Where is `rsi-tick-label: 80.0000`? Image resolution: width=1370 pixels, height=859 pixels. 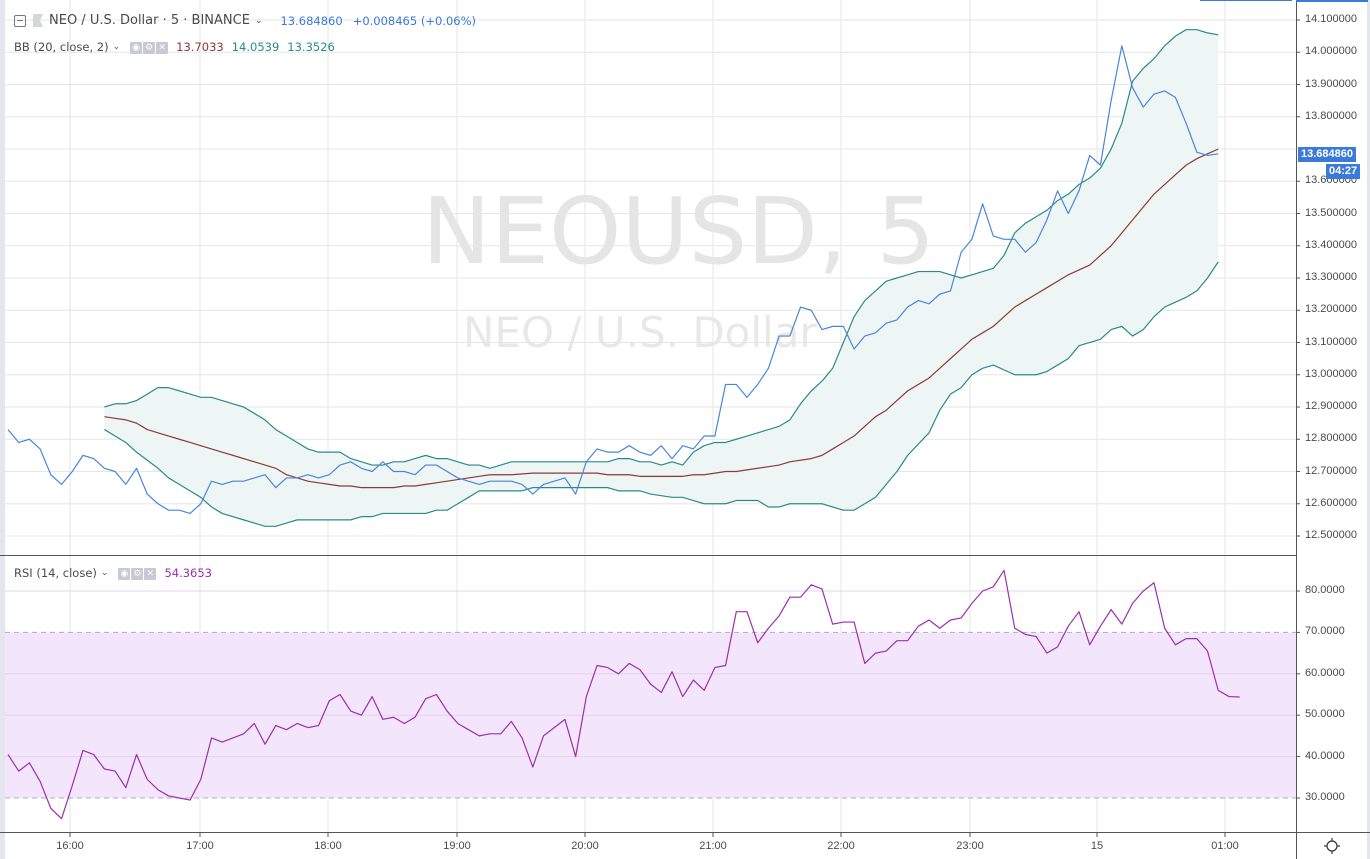
rsi-tick-label: 80.0000 is located at coordinates (1325, 590).